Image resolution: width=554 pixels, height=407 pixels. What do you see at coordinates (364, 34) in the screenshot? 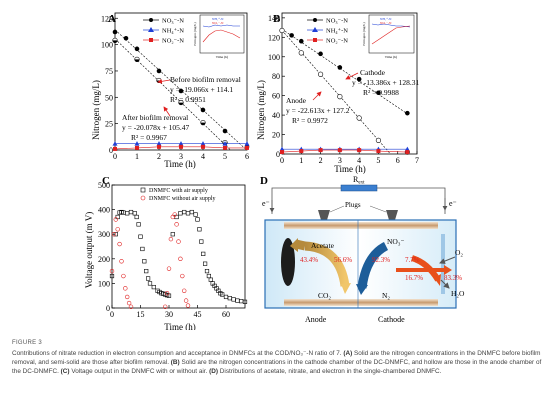
I see `panel-b-inset-ylabel: Nitrogen (mg/L)` at bounding box center [364, 34].